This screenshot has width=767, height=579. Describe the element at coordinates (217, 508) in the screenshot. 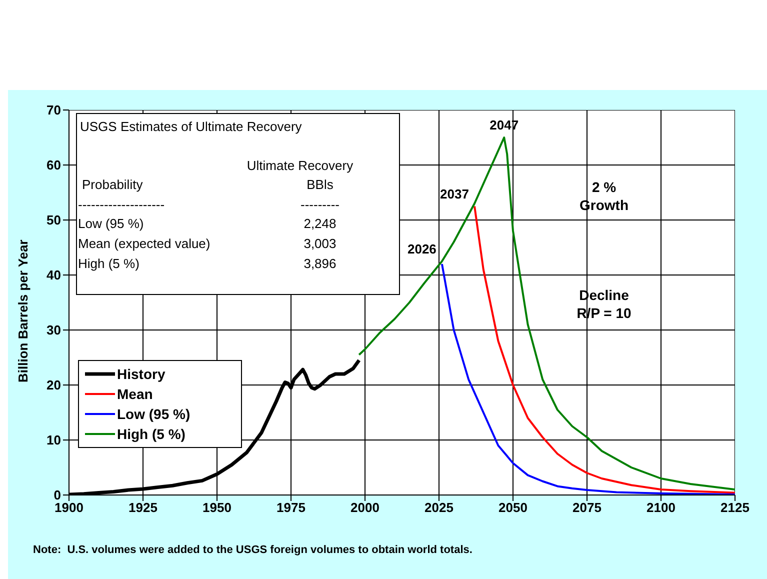

I see `x-tick-label: 1950` at that location.